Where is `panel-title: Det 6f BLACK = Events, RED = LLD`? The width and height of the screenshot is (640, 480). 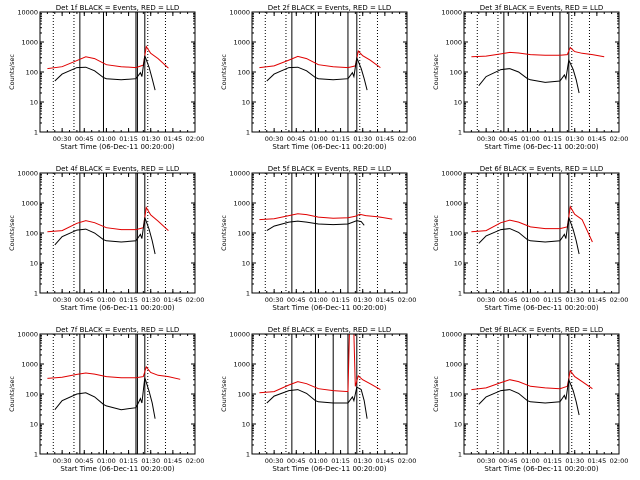 panel-title: Det 6f BLACK = Events, RED = LLD is located at coordinates (541, 169).